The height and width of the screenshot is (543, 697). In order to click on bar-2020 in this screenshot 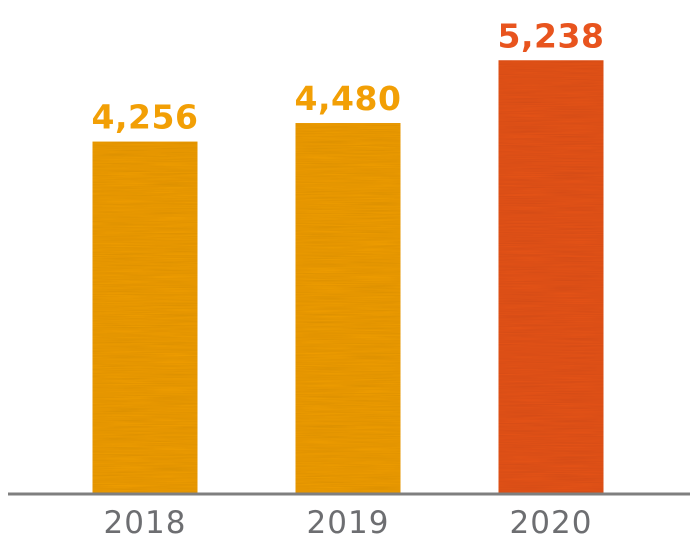, I will do `click(551, 277)`.